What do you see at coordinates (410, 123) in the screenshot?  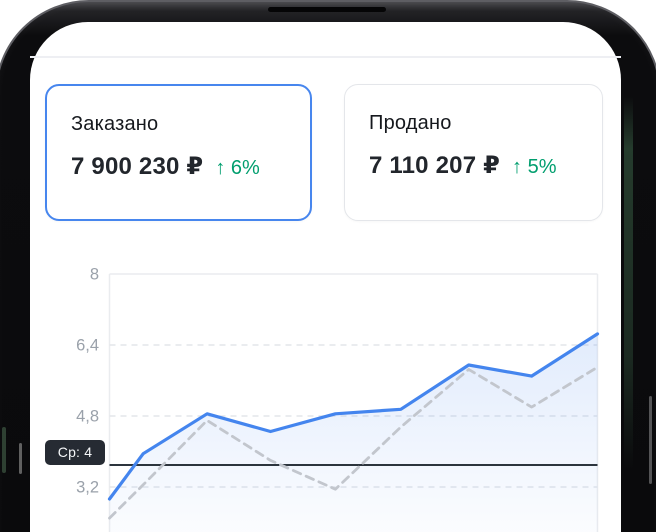 I see `stat-card-title: Продано` at bounding box center [410, 123].